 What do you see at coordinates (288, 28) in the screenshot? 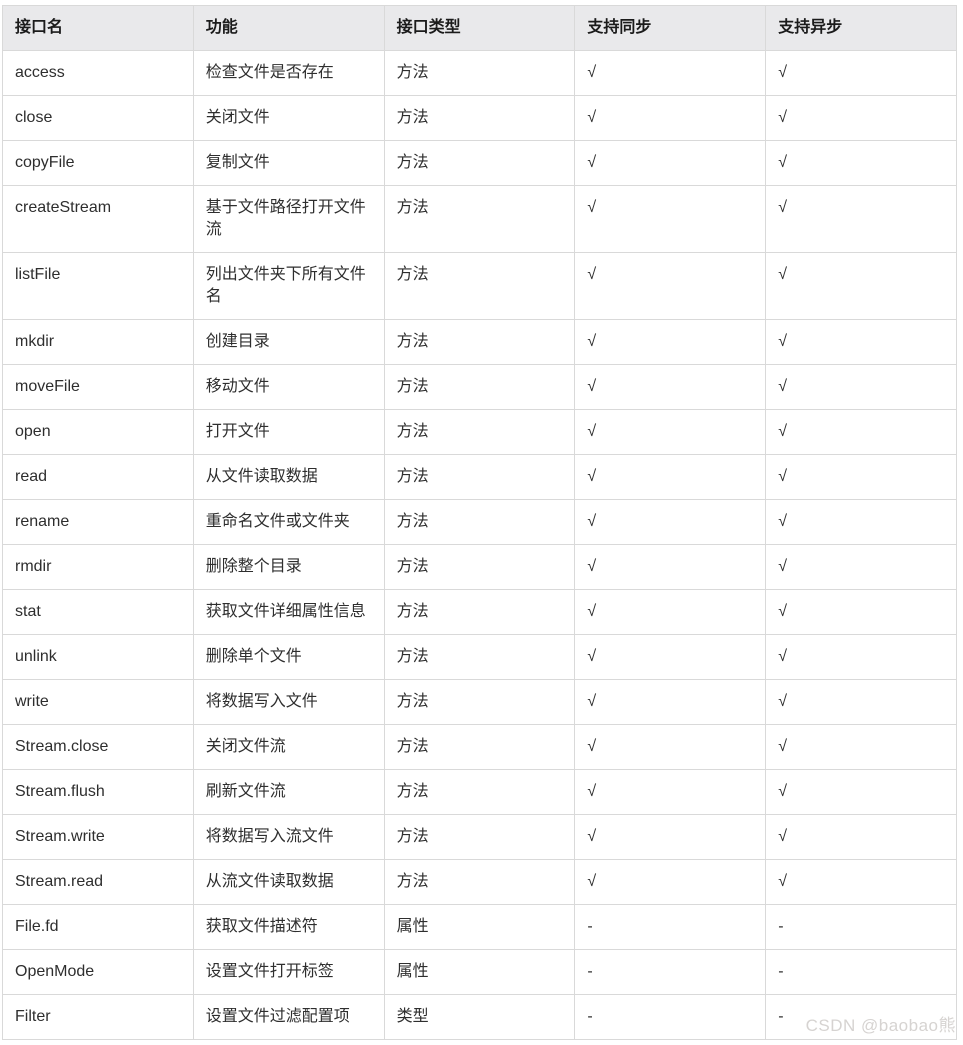
I see `column-header-function: 功能` at bounding box center [288, 28].